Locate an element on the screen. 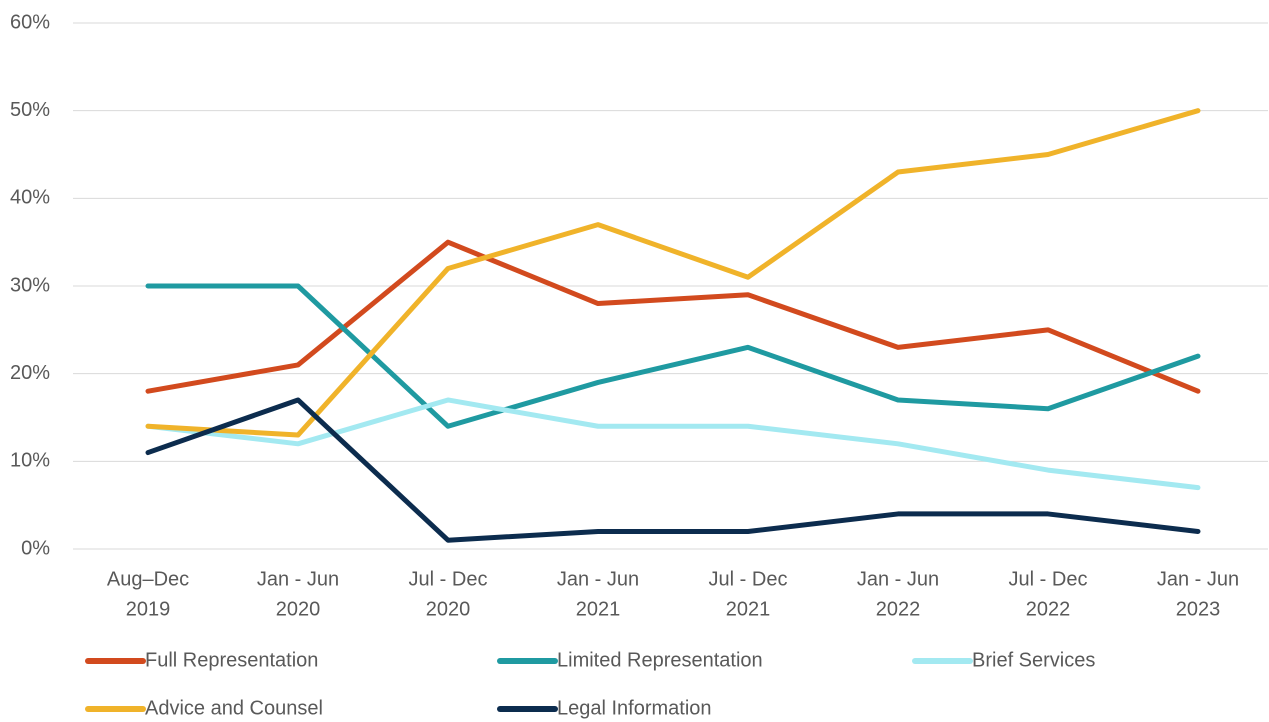 This screenshot has height=722, width=1269. legend-label: Advice and Counsel is located at coordinates (234, 708).